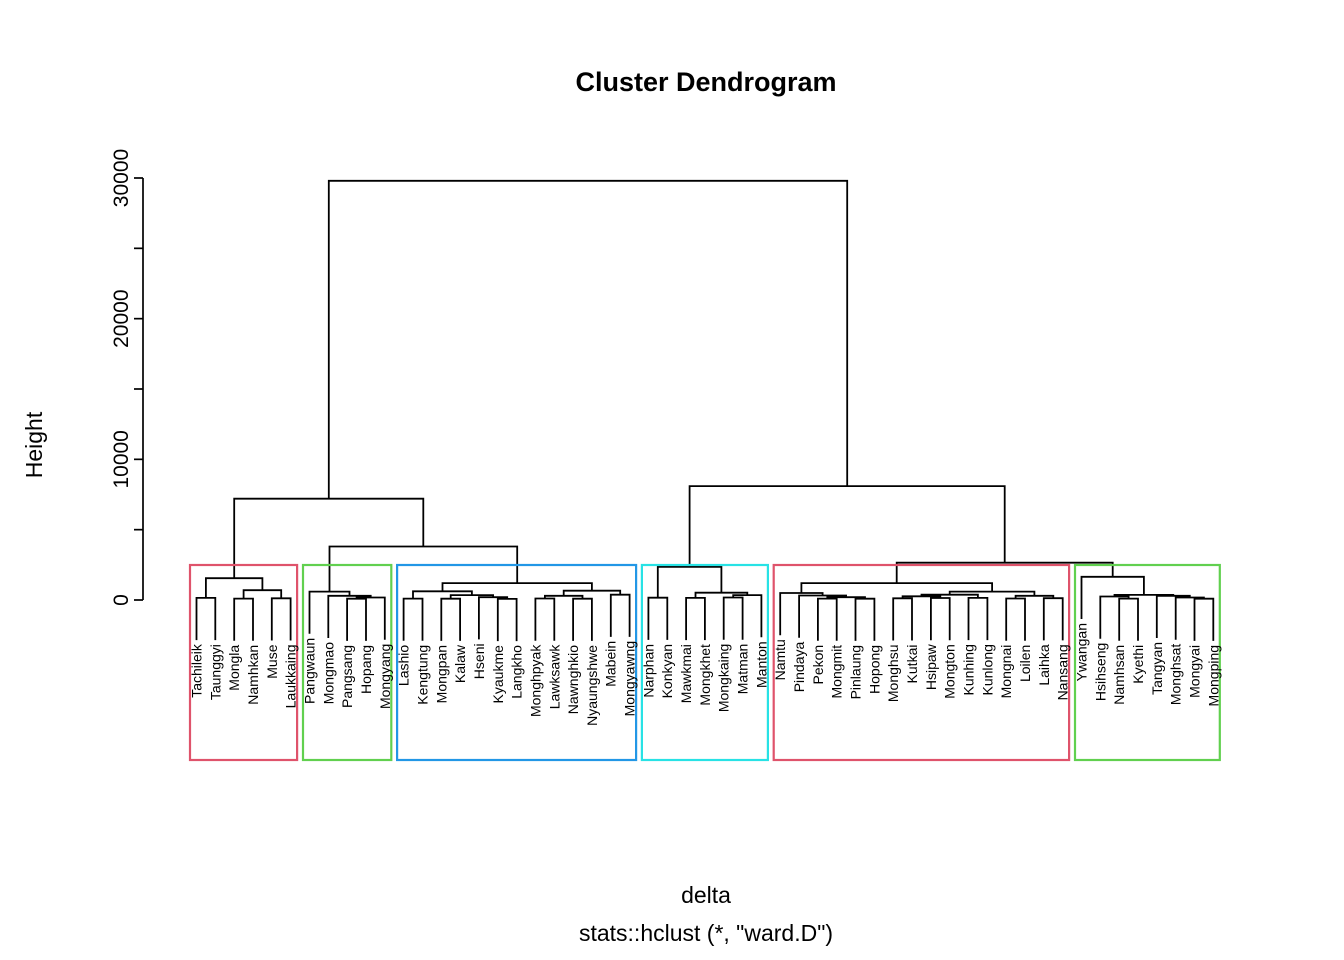 This screenshot has height=960, width=1344. What do you see at coordinates (34, 444) in the screenshot?
I see `y-axis-label: Height` at bounding box center [34, 444].